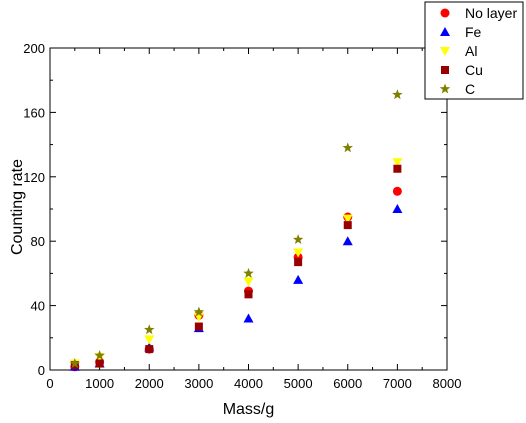 This screenshot has height=423, width=526. What do you see at coordinates (34, 112) in the screenshot?
I see `y-tick-label: 160` at bounding box center [34, 112].